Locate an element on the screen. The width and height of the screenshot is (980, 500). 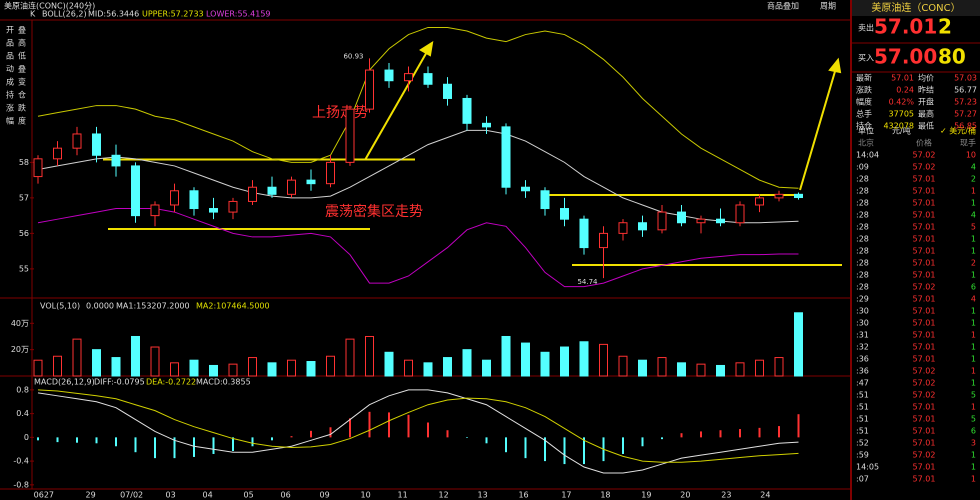
toolbar-button: 开 is located at coordinates (10, 30).